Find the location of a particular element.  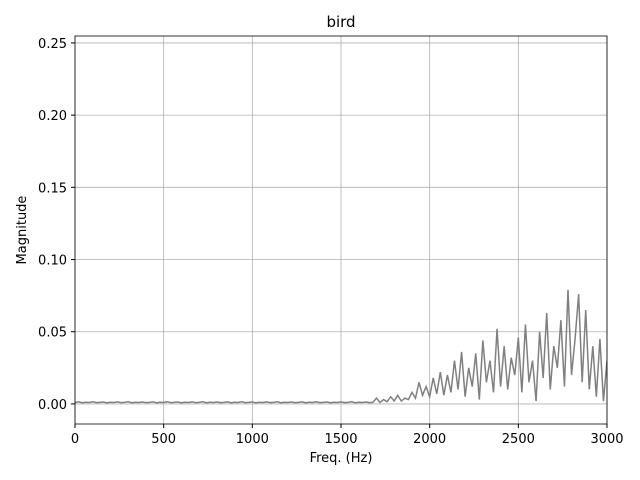

x-tick-label: 0 is located at coordinates (75, 439).